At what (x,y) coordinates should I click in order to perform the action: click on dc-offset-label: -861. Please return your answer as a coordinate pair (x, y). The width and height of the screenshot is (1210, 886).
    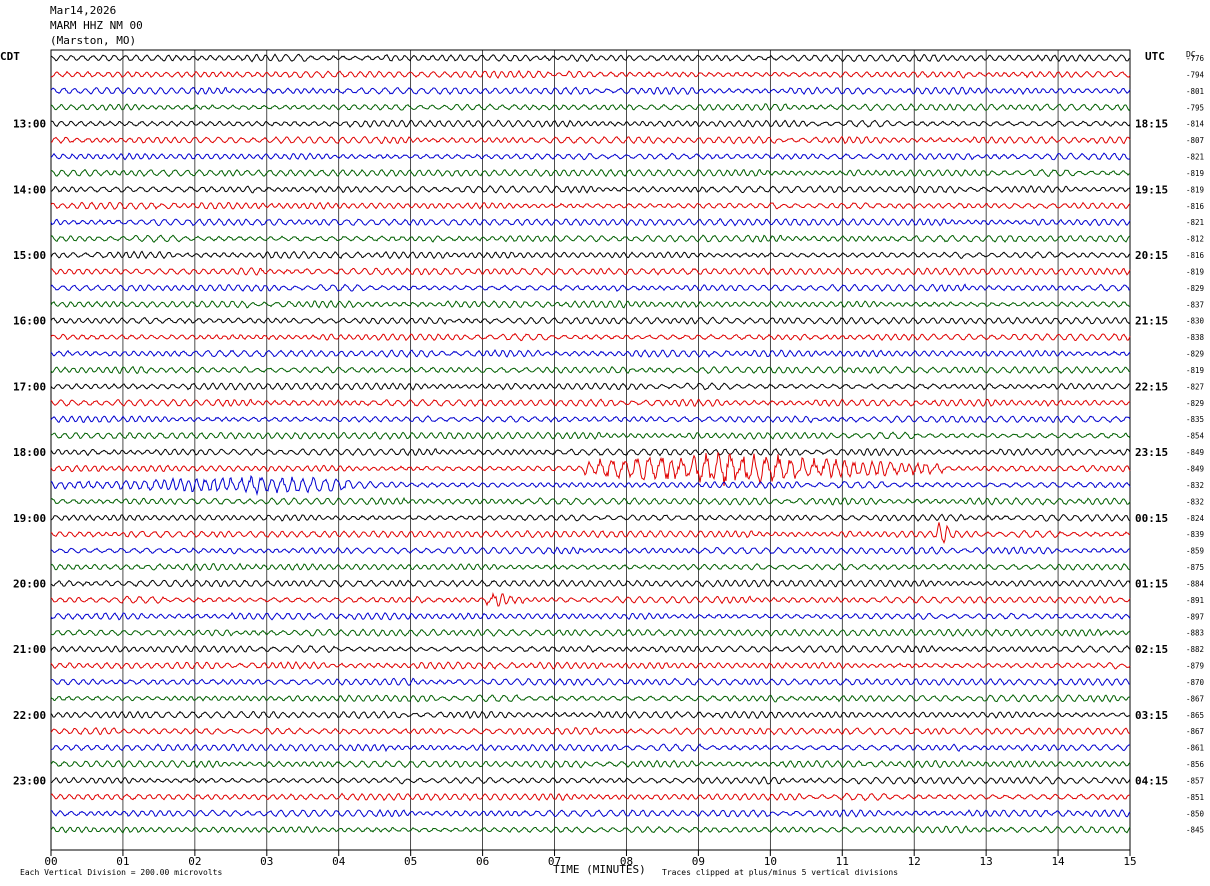
    Looking at the image, I should click on (1195, 748).